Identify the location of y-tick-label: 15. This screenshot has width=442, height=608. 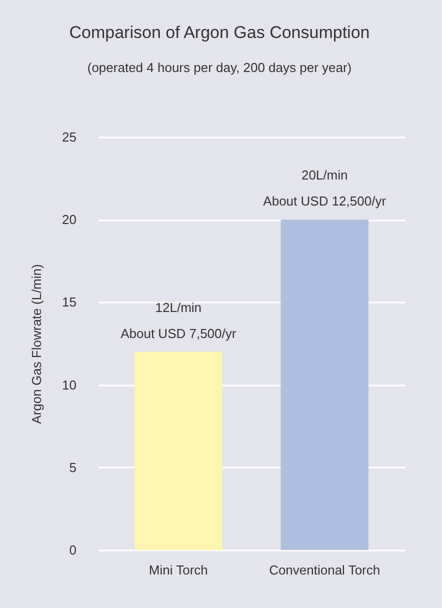
(69, 302).